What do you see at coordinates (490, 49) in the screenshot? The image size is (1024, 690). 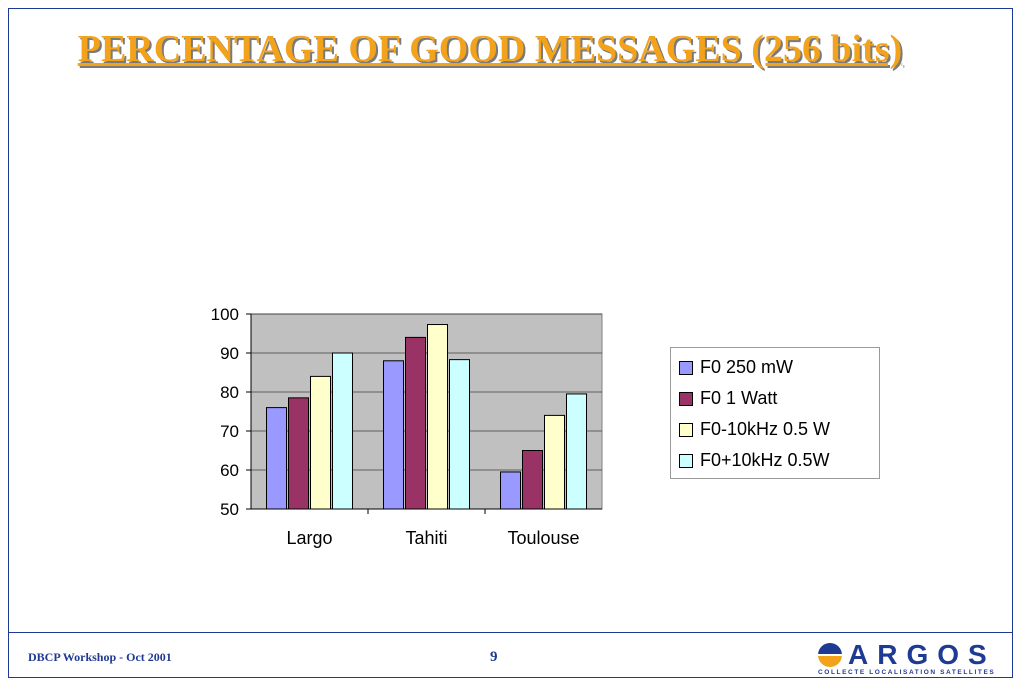 I see `slide-title: PERCENTAGE OF GOOD MESSAGES (256 bits)` at bounding box center [490, 49].